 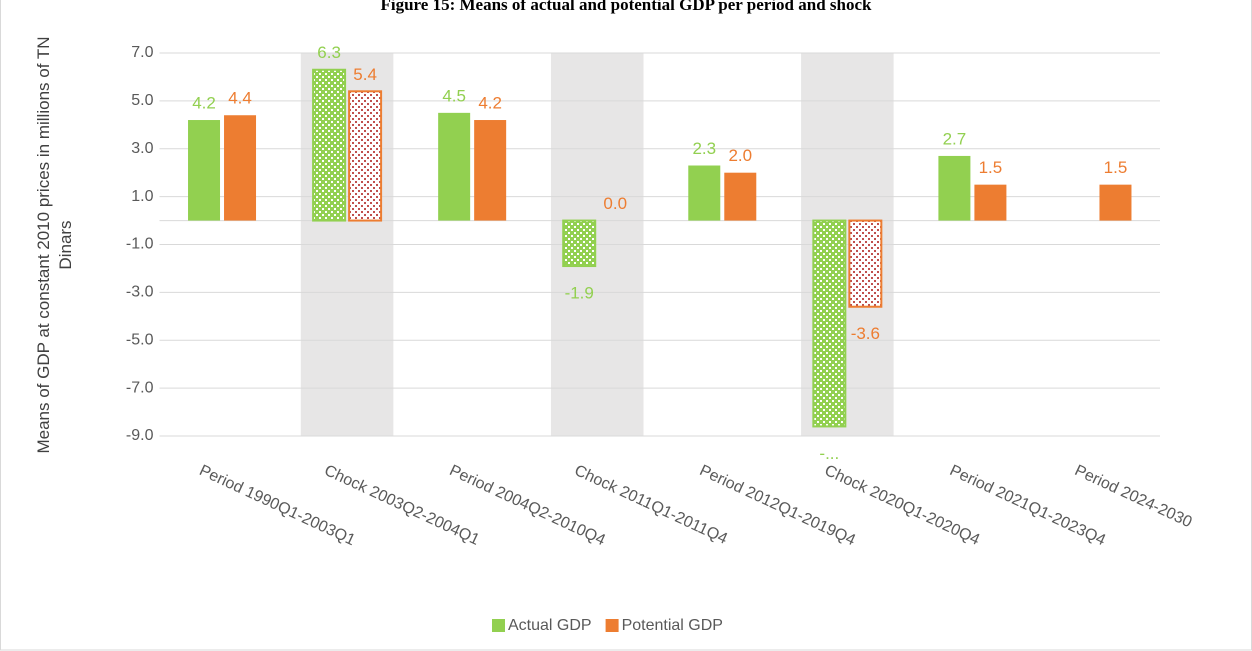 I want to click on value-label: 2.7, so click(x=955, y=138).